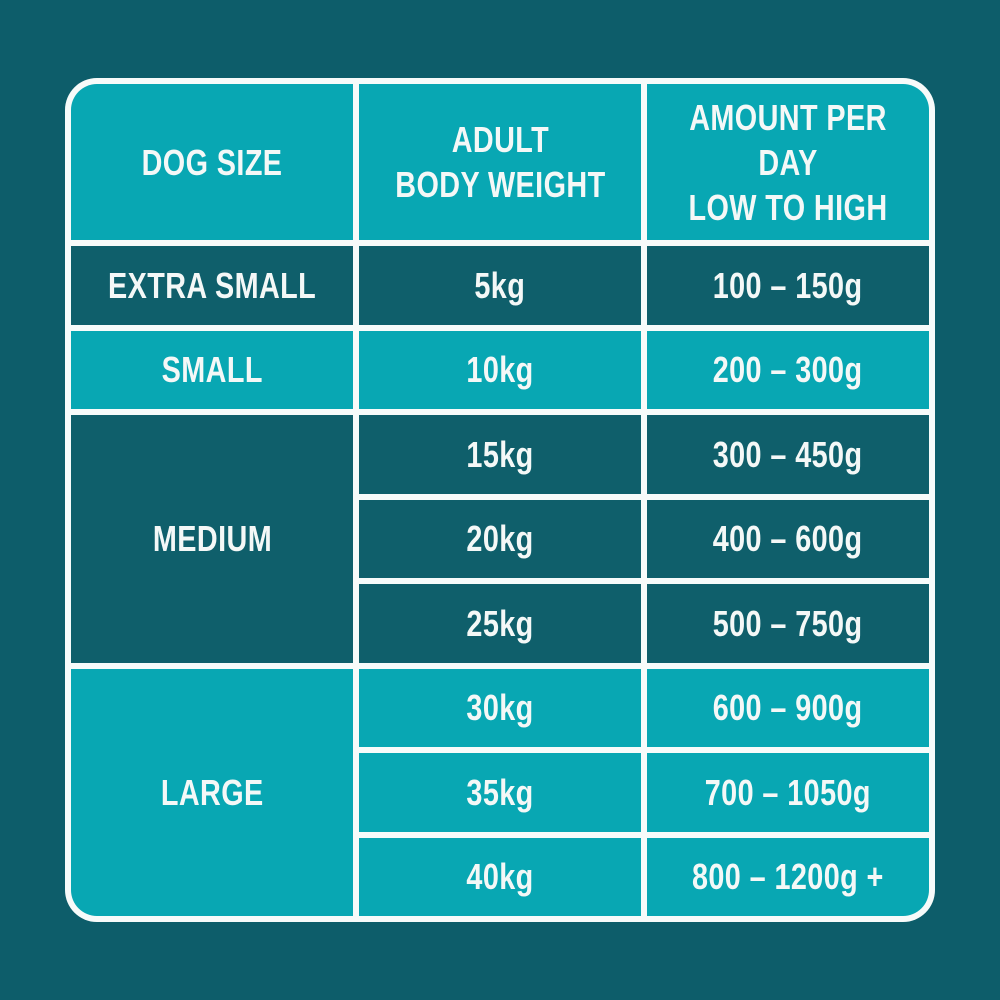  I want to click on size-cell-medium: MEDIUM, so click(212, 539).